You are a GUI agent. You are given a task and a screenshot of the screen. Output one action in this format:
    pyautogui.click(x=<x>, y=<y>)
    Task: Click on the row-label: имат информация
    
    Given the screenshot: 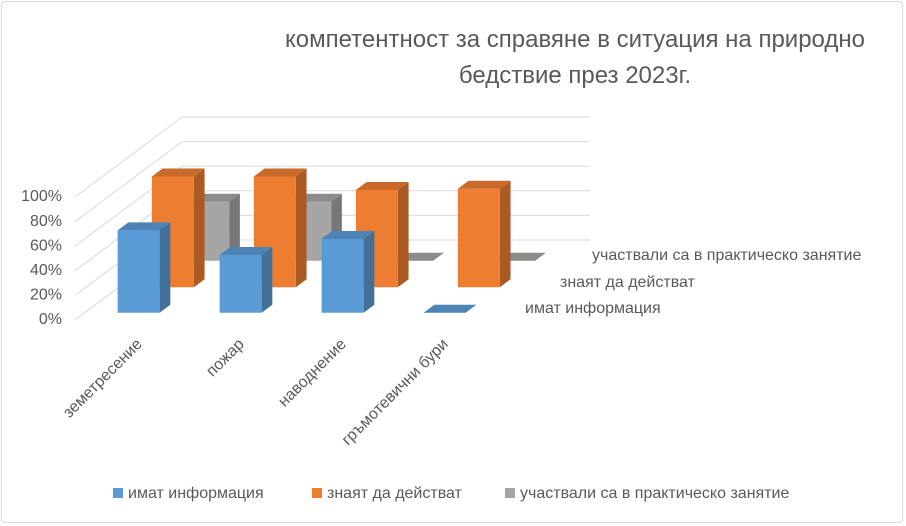 What is the action you would take?
    pyautogui.click(x=593, y=308)
    